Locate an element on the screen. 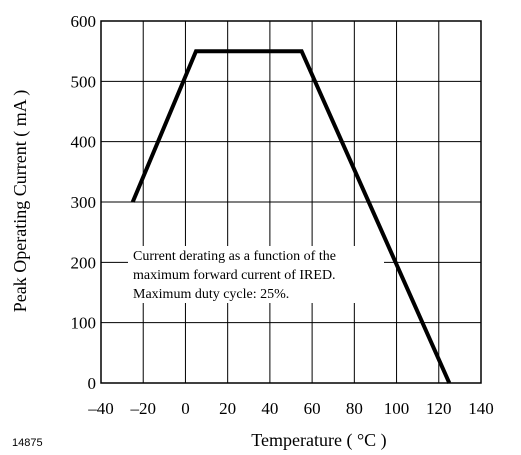  x-tick-label: 100 is located at coordinates (397, 408).